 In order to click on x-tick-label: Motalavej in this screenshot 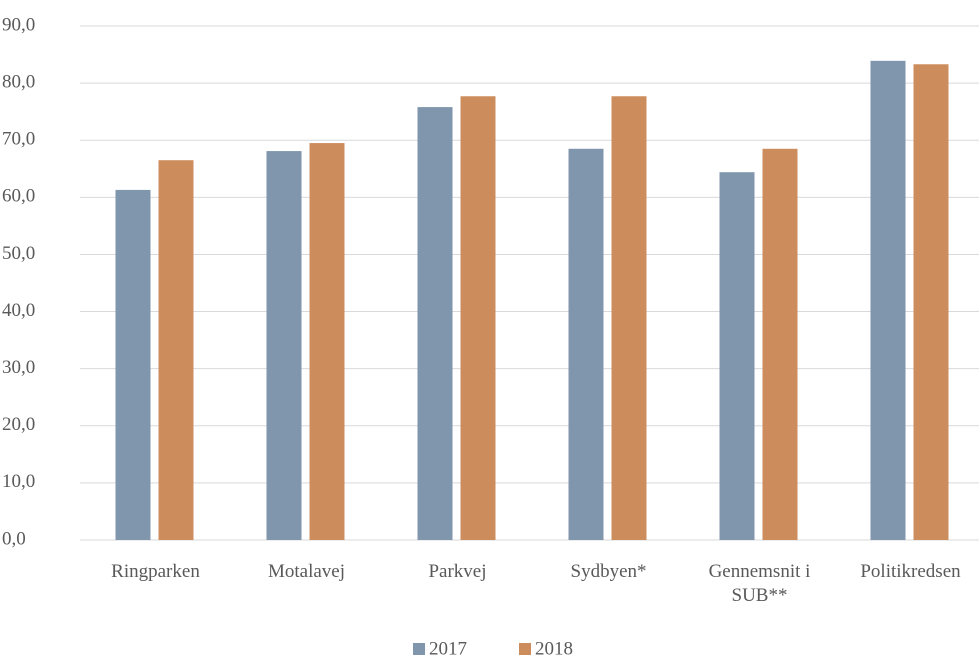, I will do `click(306, 571)`.